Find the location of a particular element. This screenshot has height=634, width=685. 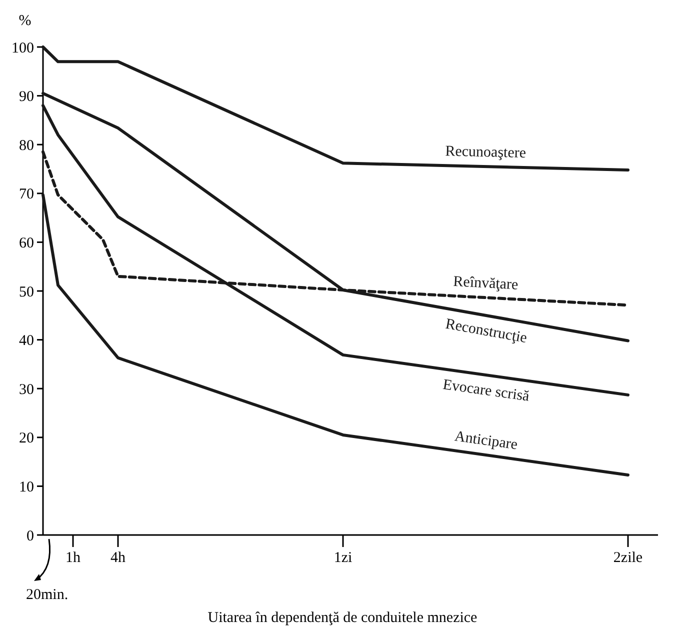

y-tick-label: 0 is located at coordinates (30, 536).